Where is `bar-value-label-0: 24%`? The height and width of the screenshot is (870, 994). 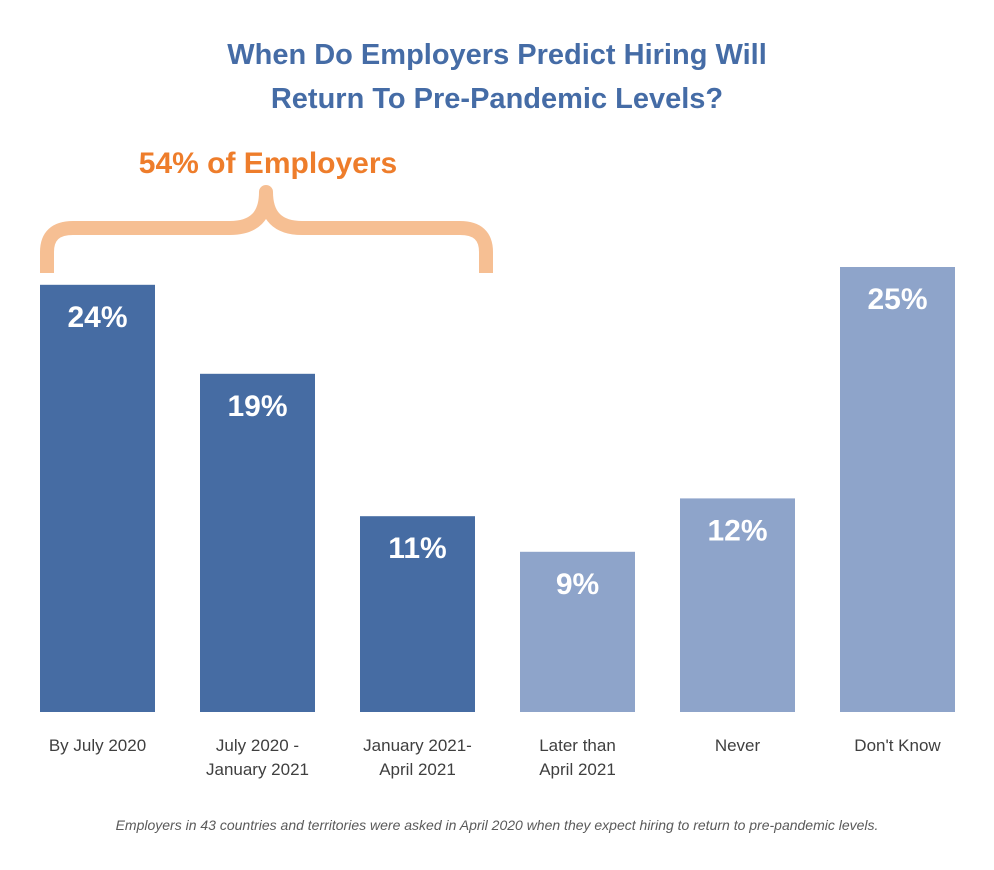 bar-value-label-0: 24% is located at coordinates (97, 317).